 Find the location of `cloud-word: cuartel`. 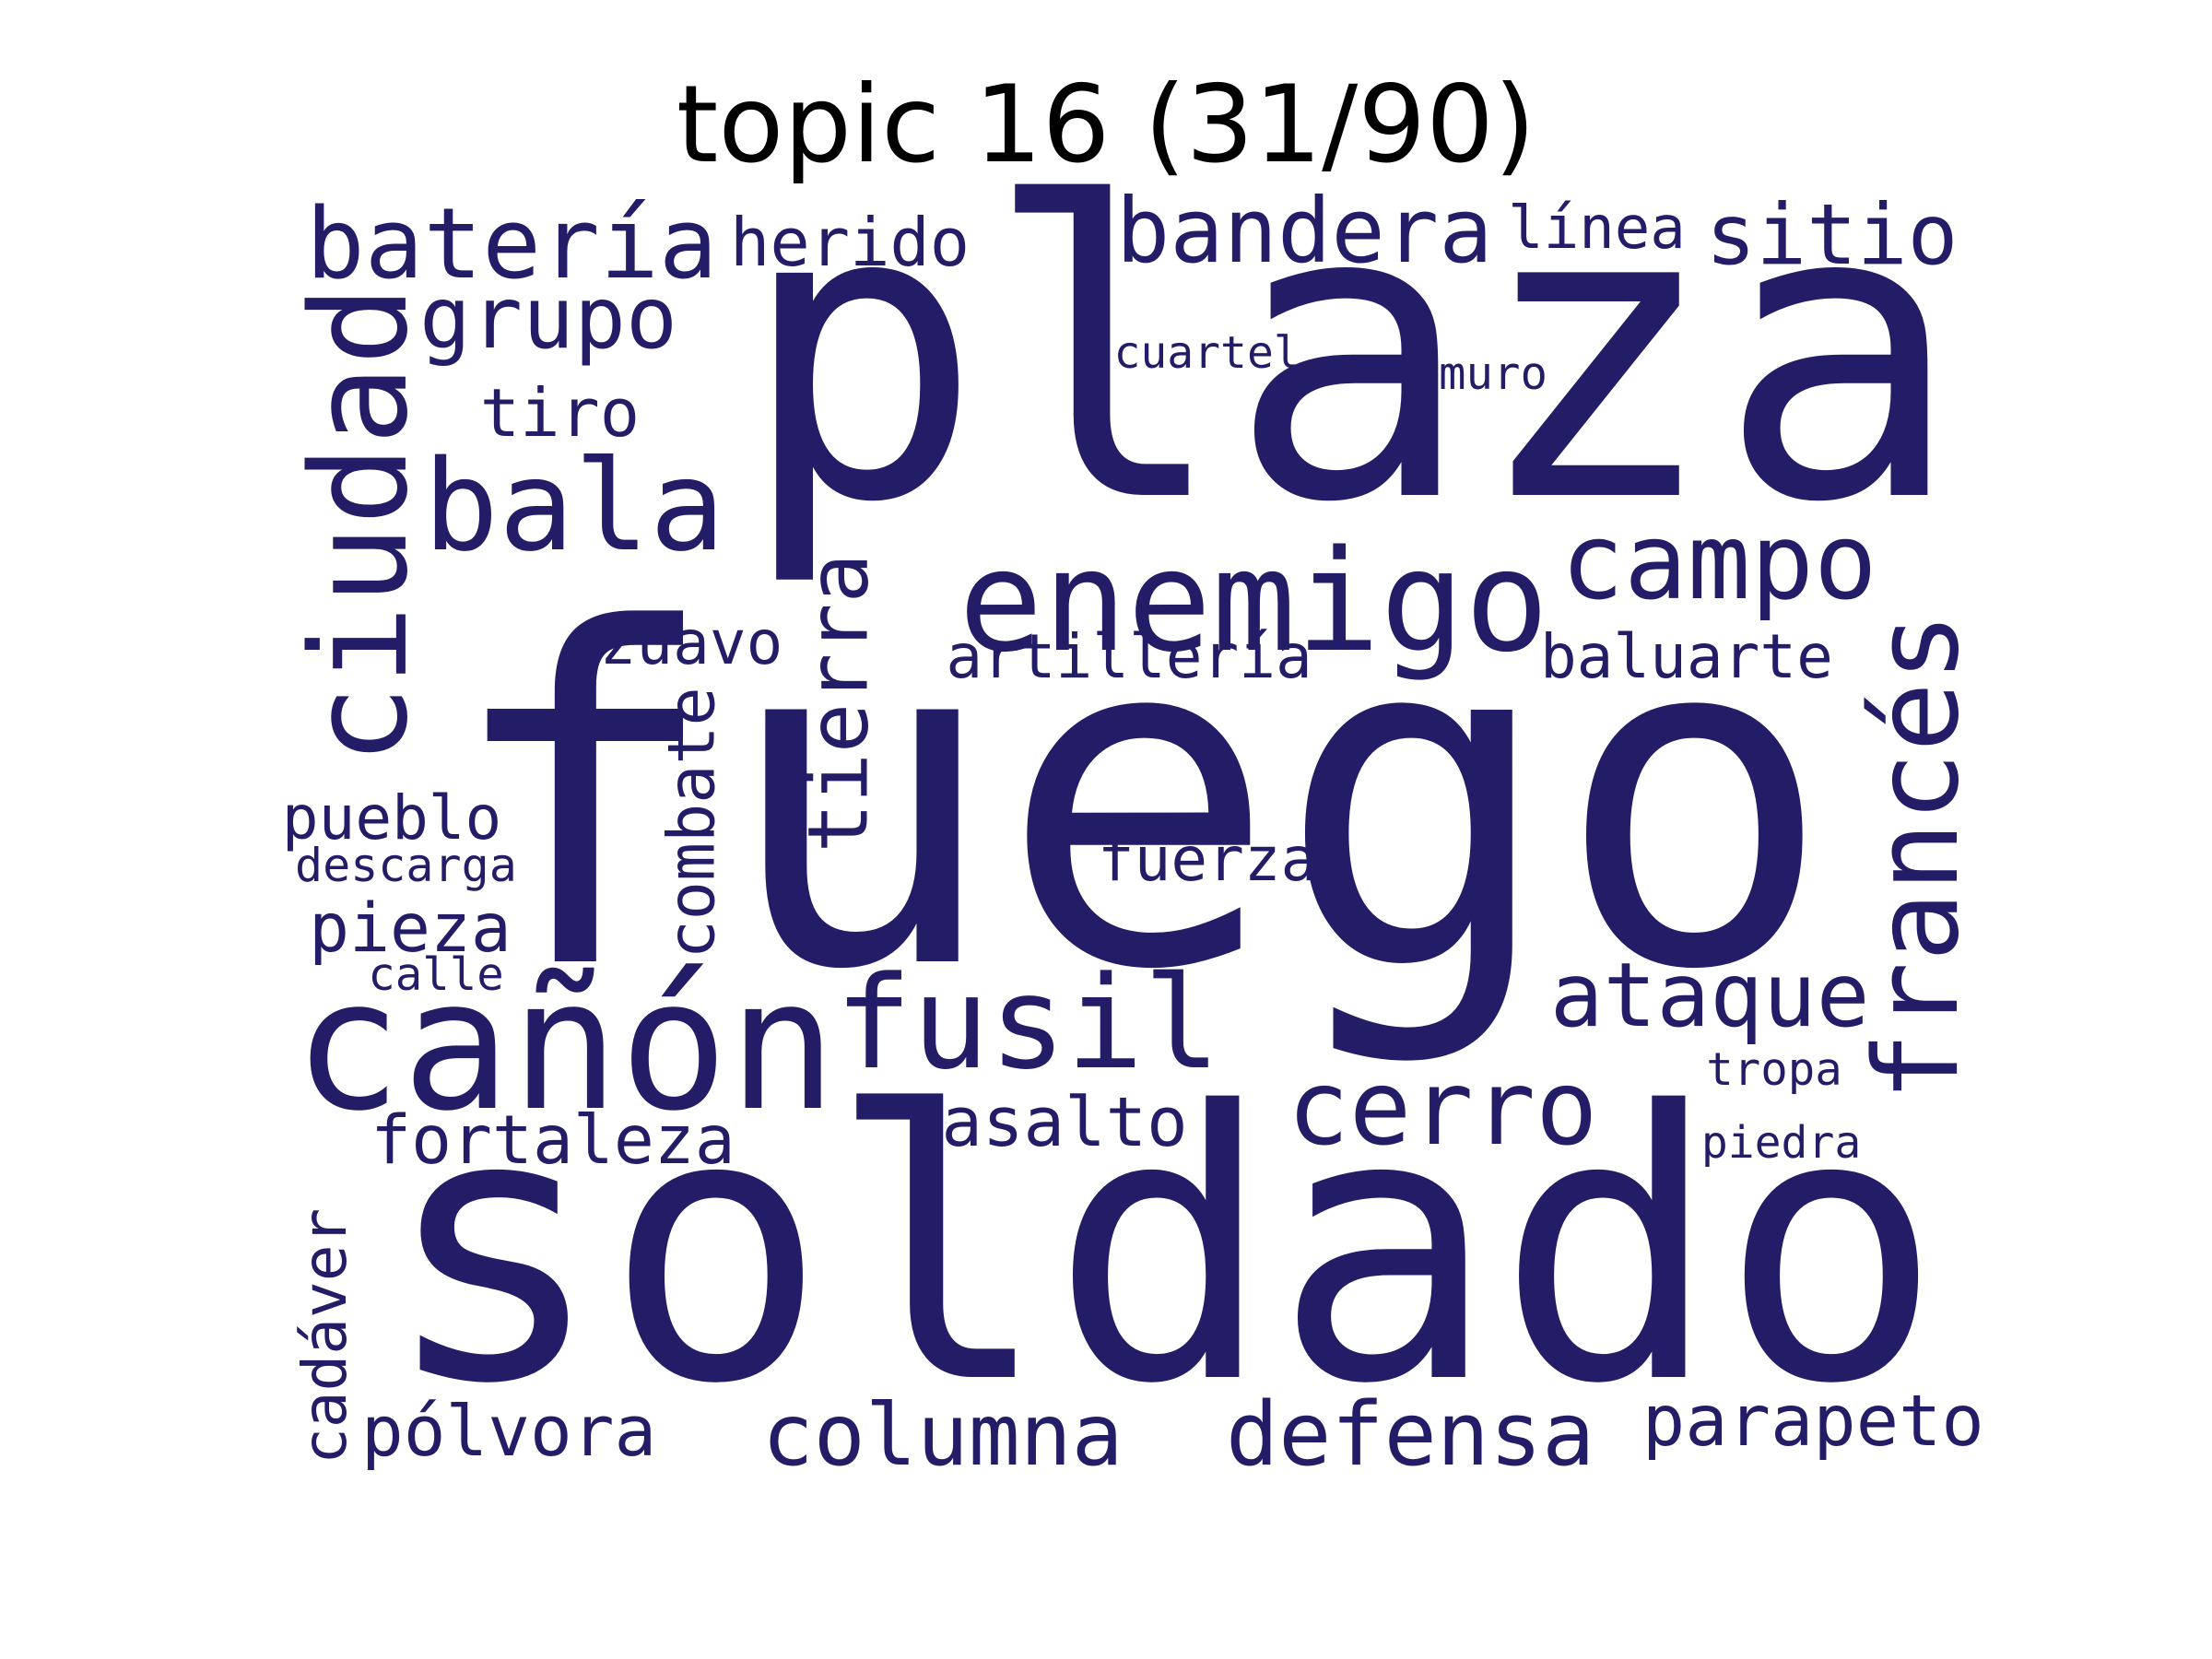

cloud-word: cuartel is located at coordinates (1206, 353).